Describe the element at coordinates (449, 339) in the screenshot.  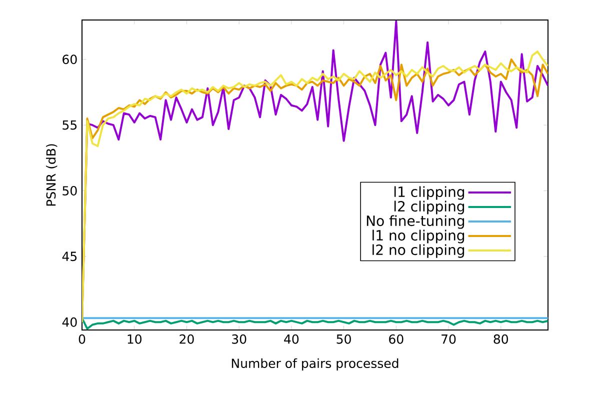
I see `x-tick-label: 70` at that location.